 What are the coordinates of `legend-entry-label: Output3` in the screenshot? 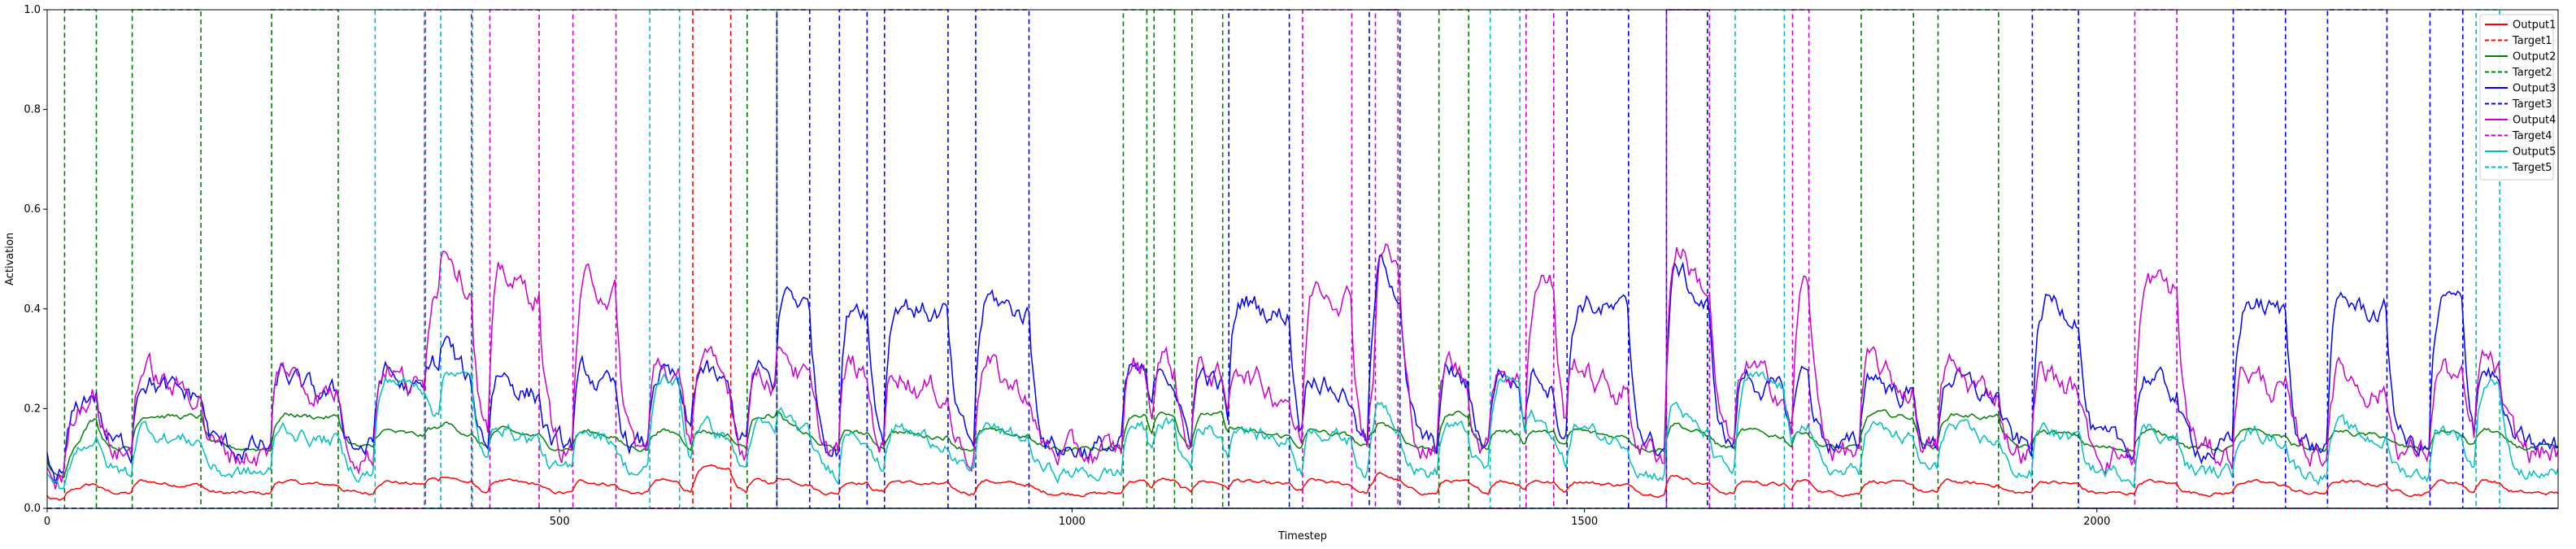 It's located at (2535, 89).